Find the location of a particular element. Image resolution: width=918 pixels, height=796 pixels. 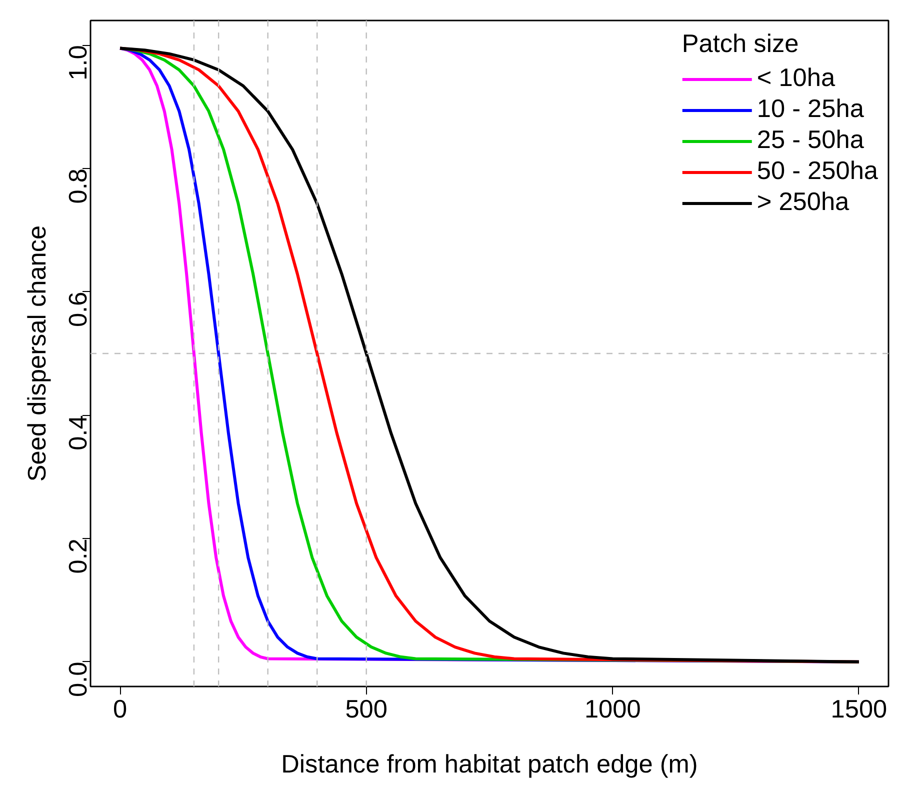

x-tick-label: 0 is located at coordinates (120, 710).